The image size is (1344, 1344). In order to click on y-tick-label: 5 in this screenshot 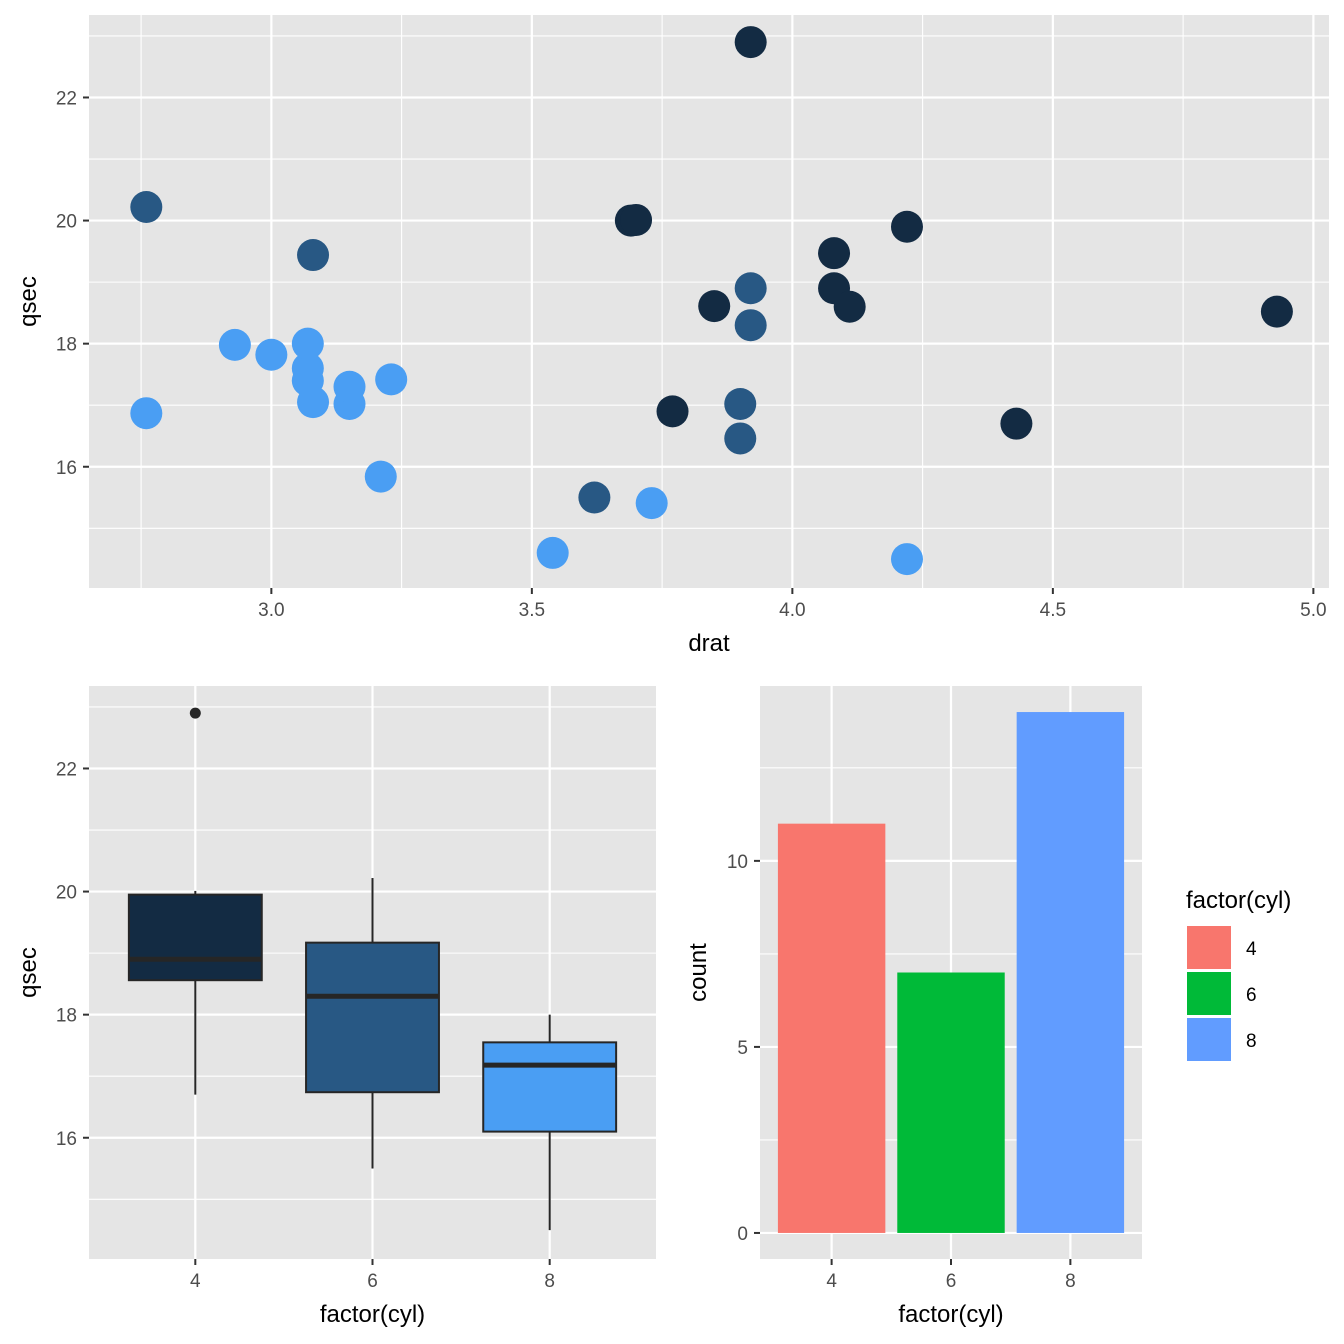, I will do `click(742, 1048)`.